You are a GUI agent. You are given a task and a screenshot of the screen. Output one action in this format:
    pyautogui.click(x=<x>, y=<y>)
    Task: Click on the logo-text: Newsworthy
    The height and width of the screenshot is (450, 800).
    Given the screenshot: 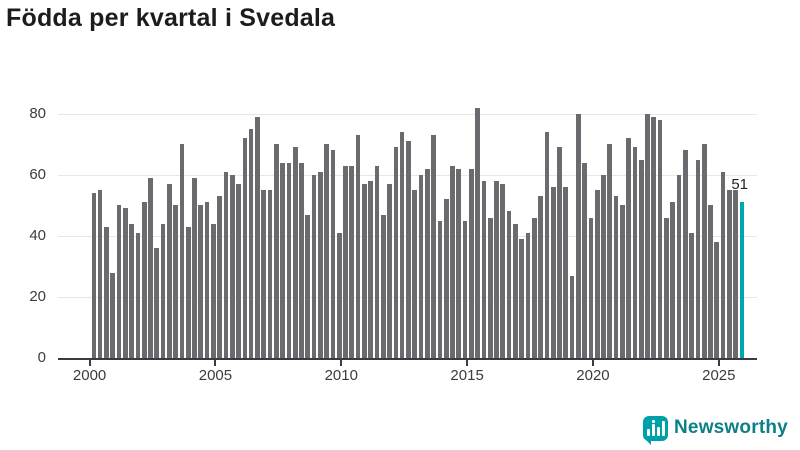 What is the action you would take?
    pyautogui.click(x=731, y=427)
    